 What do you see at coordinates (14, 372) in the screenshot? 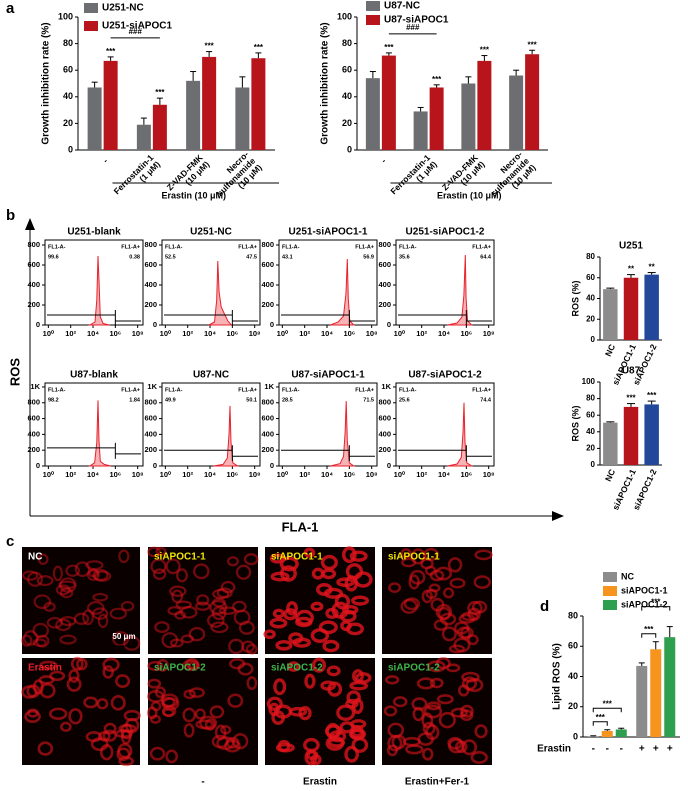
I see `axis-title: ROS` at bounding box center [14, 372].